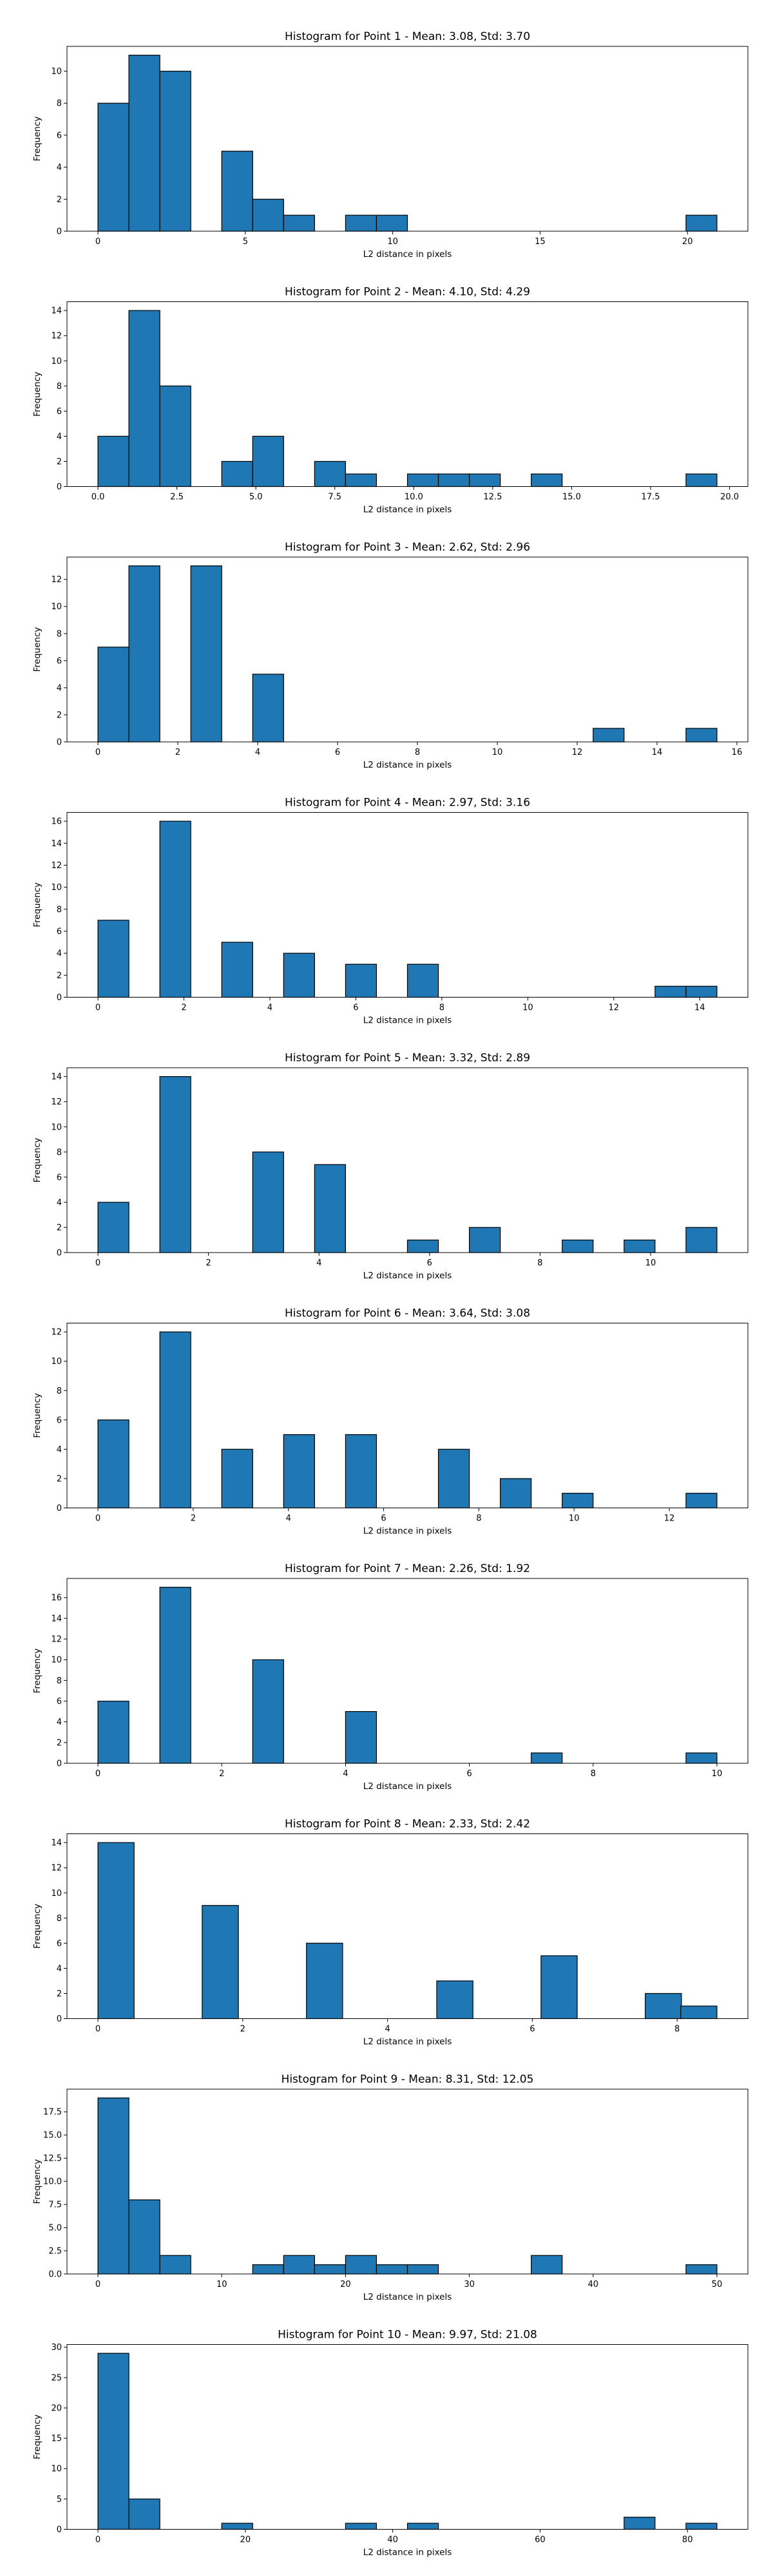  I want to click on x-tick-label: 12.5, so click(492, 497).